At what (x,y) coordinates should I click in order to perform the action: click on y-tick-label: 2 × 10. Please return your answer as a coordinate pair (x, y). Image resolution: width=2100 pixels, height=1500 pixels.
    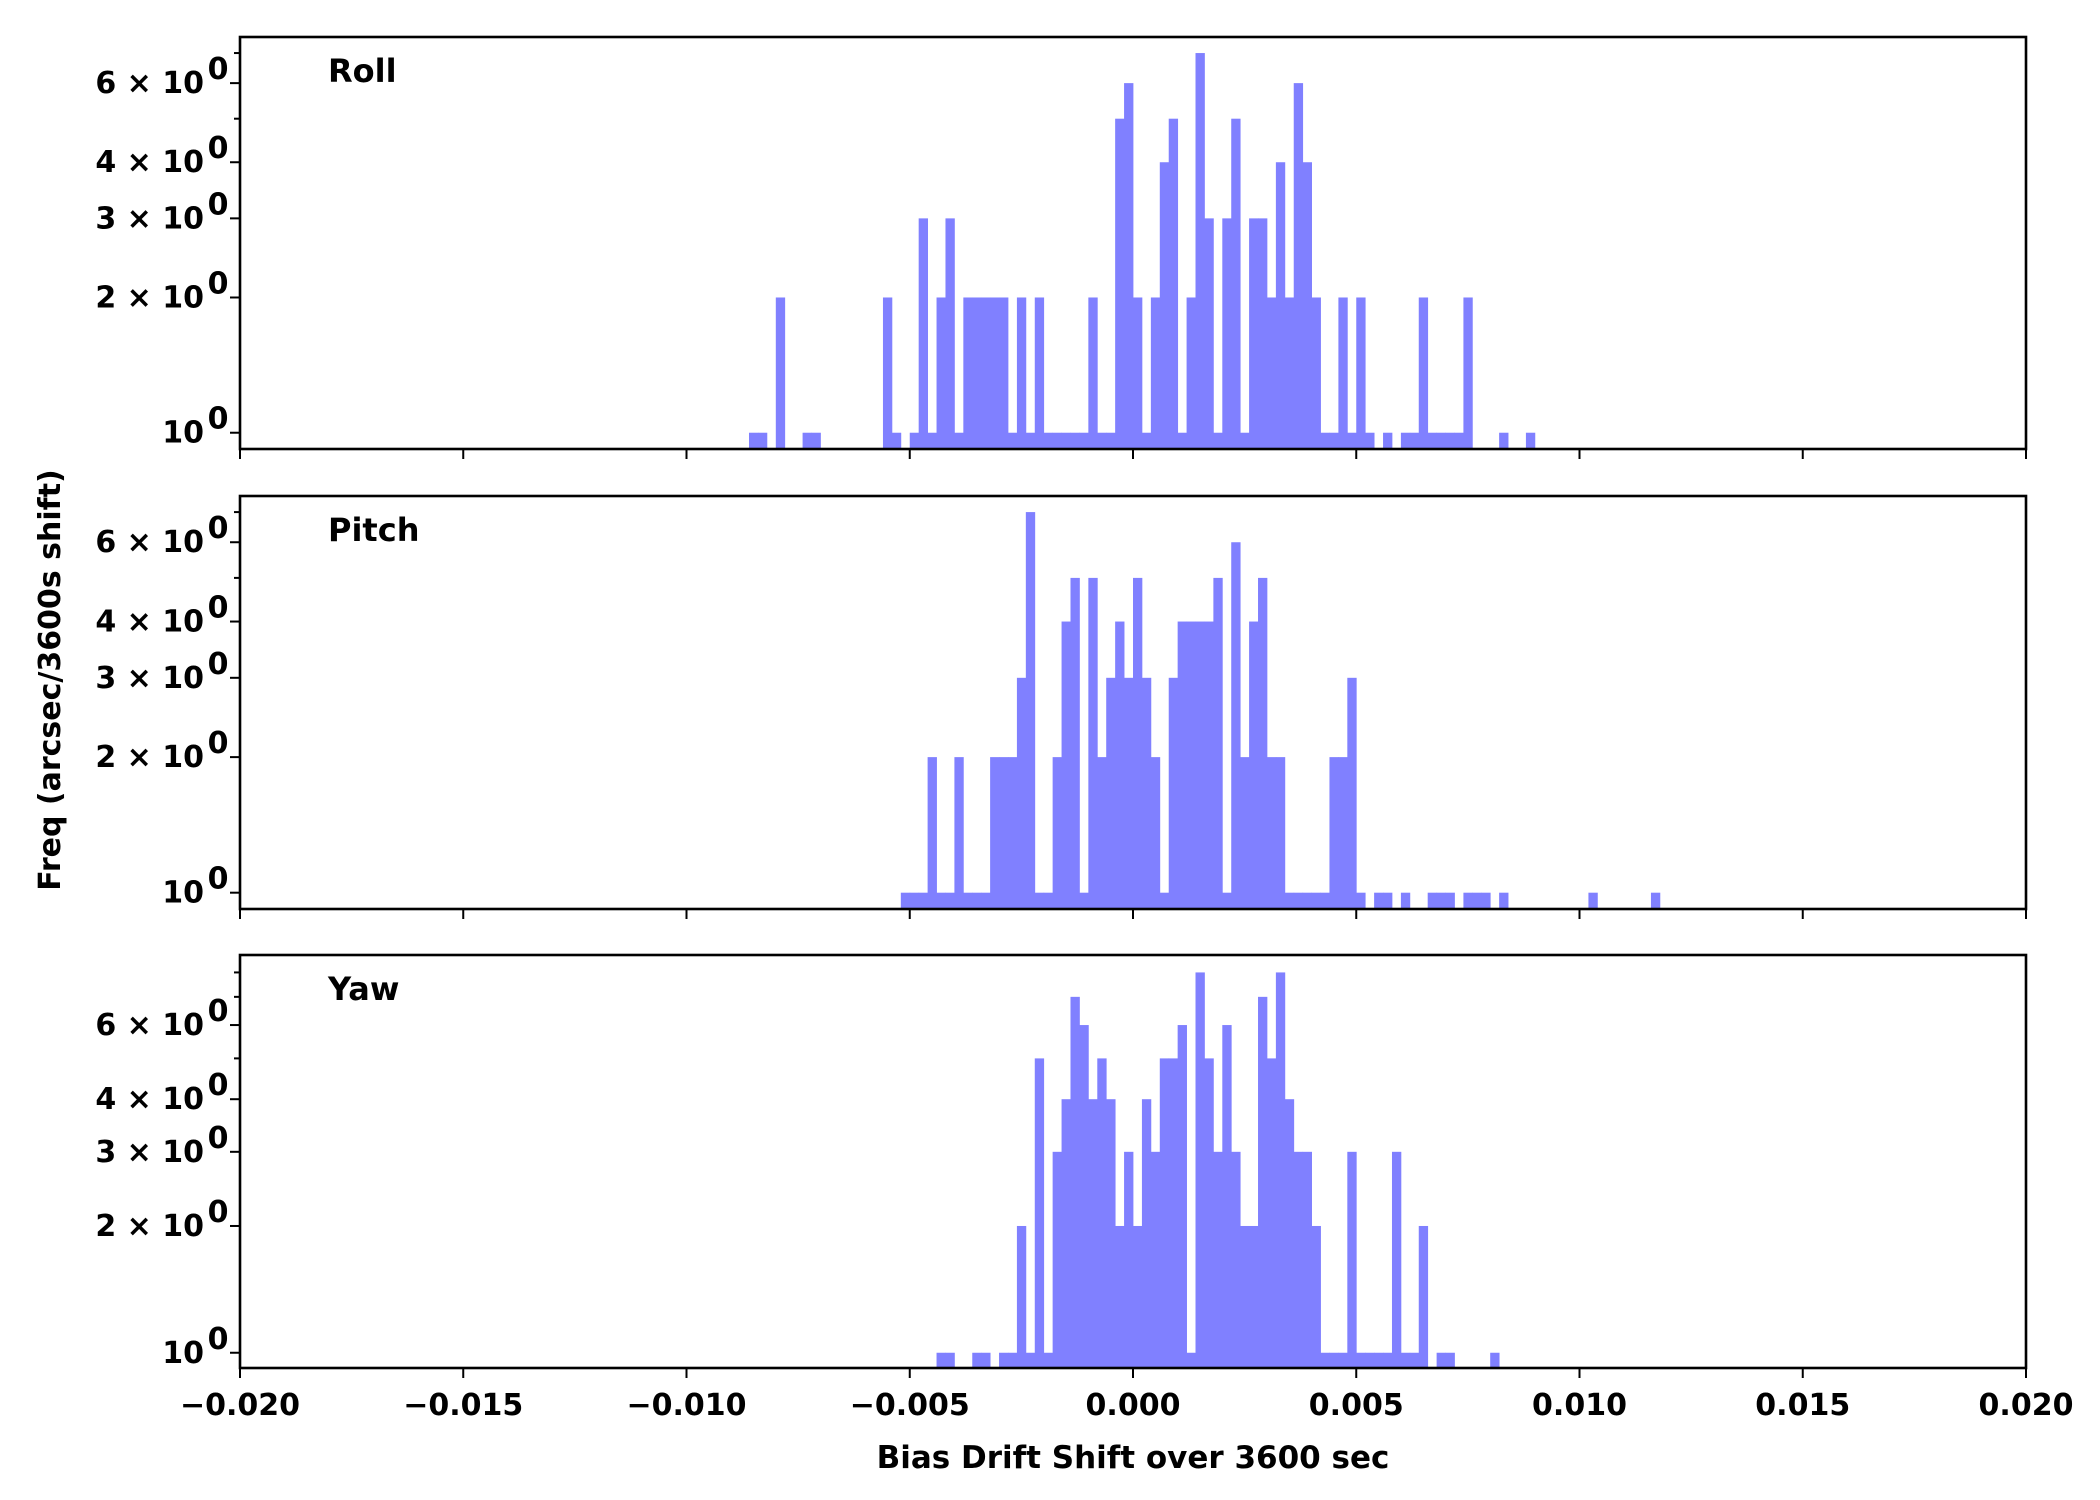
    Looking at the image, I should click on (149, 757).